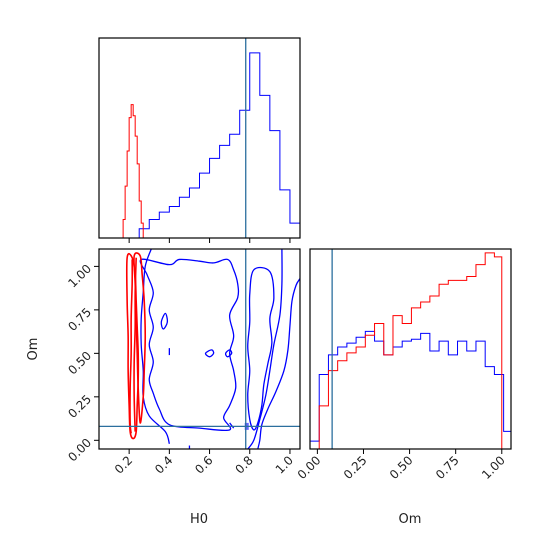 This screenshot has height=550, width=550. Describe the element at coordinates (199, 519) in the screenshot. I see `x-axis-label-H0: H0` at that location.